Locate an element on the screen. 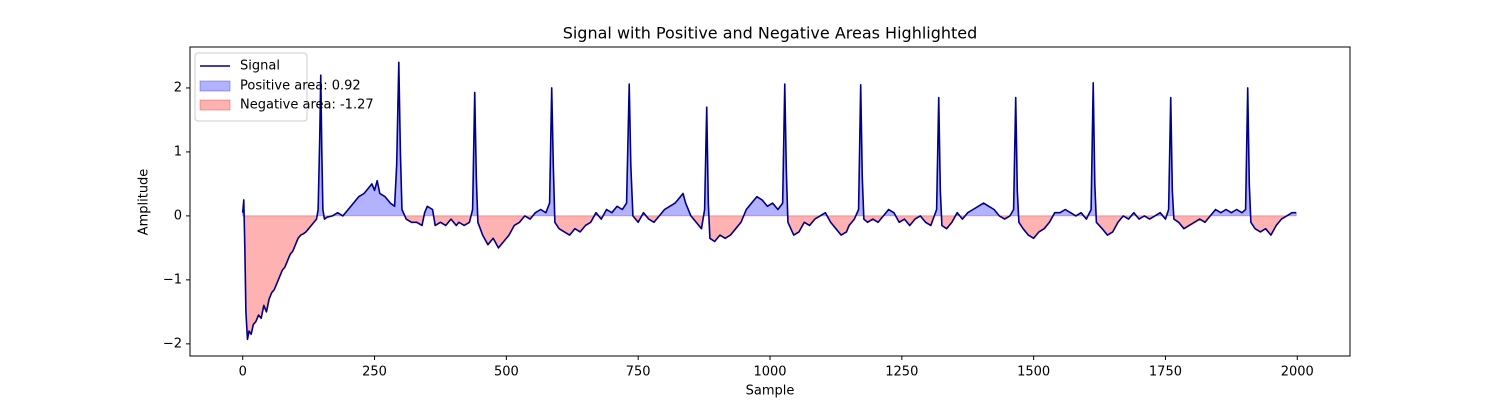 This screenshot has height=400, width=1500. legend-label: Positive area: 0.92 is located at coordinates (300, 86).